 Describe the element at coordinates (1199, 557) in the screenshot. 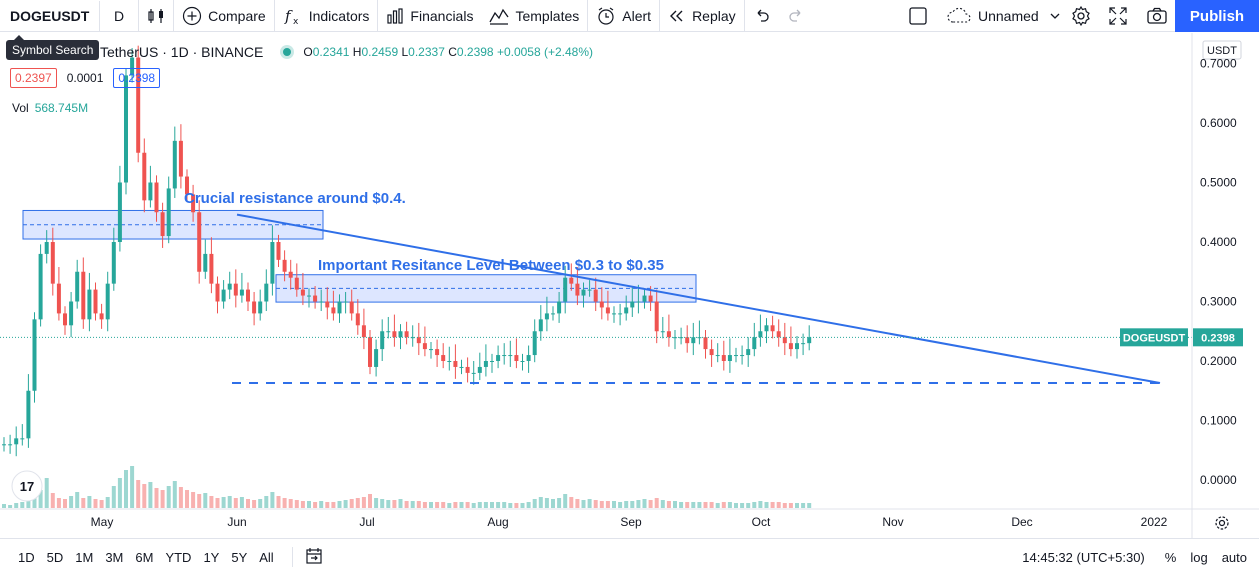

I see `log-scale-toggle: log` at that location.